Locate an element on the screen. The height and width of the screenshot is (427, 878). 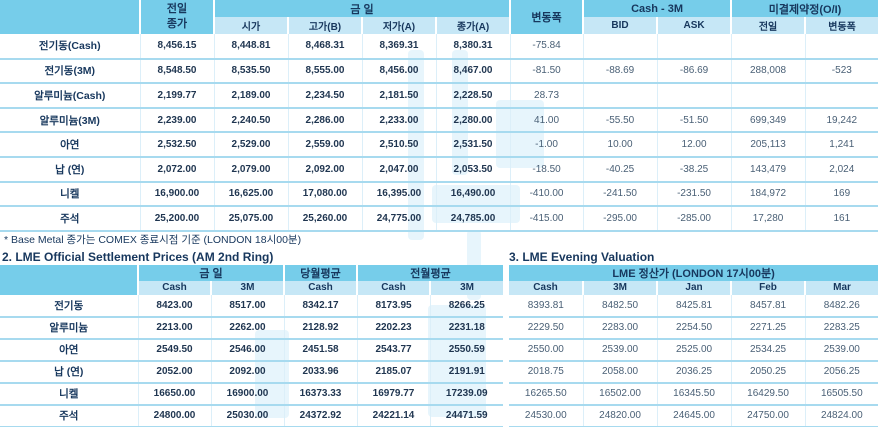
value-cell: -415.00 is located at coordinates (547, 219).